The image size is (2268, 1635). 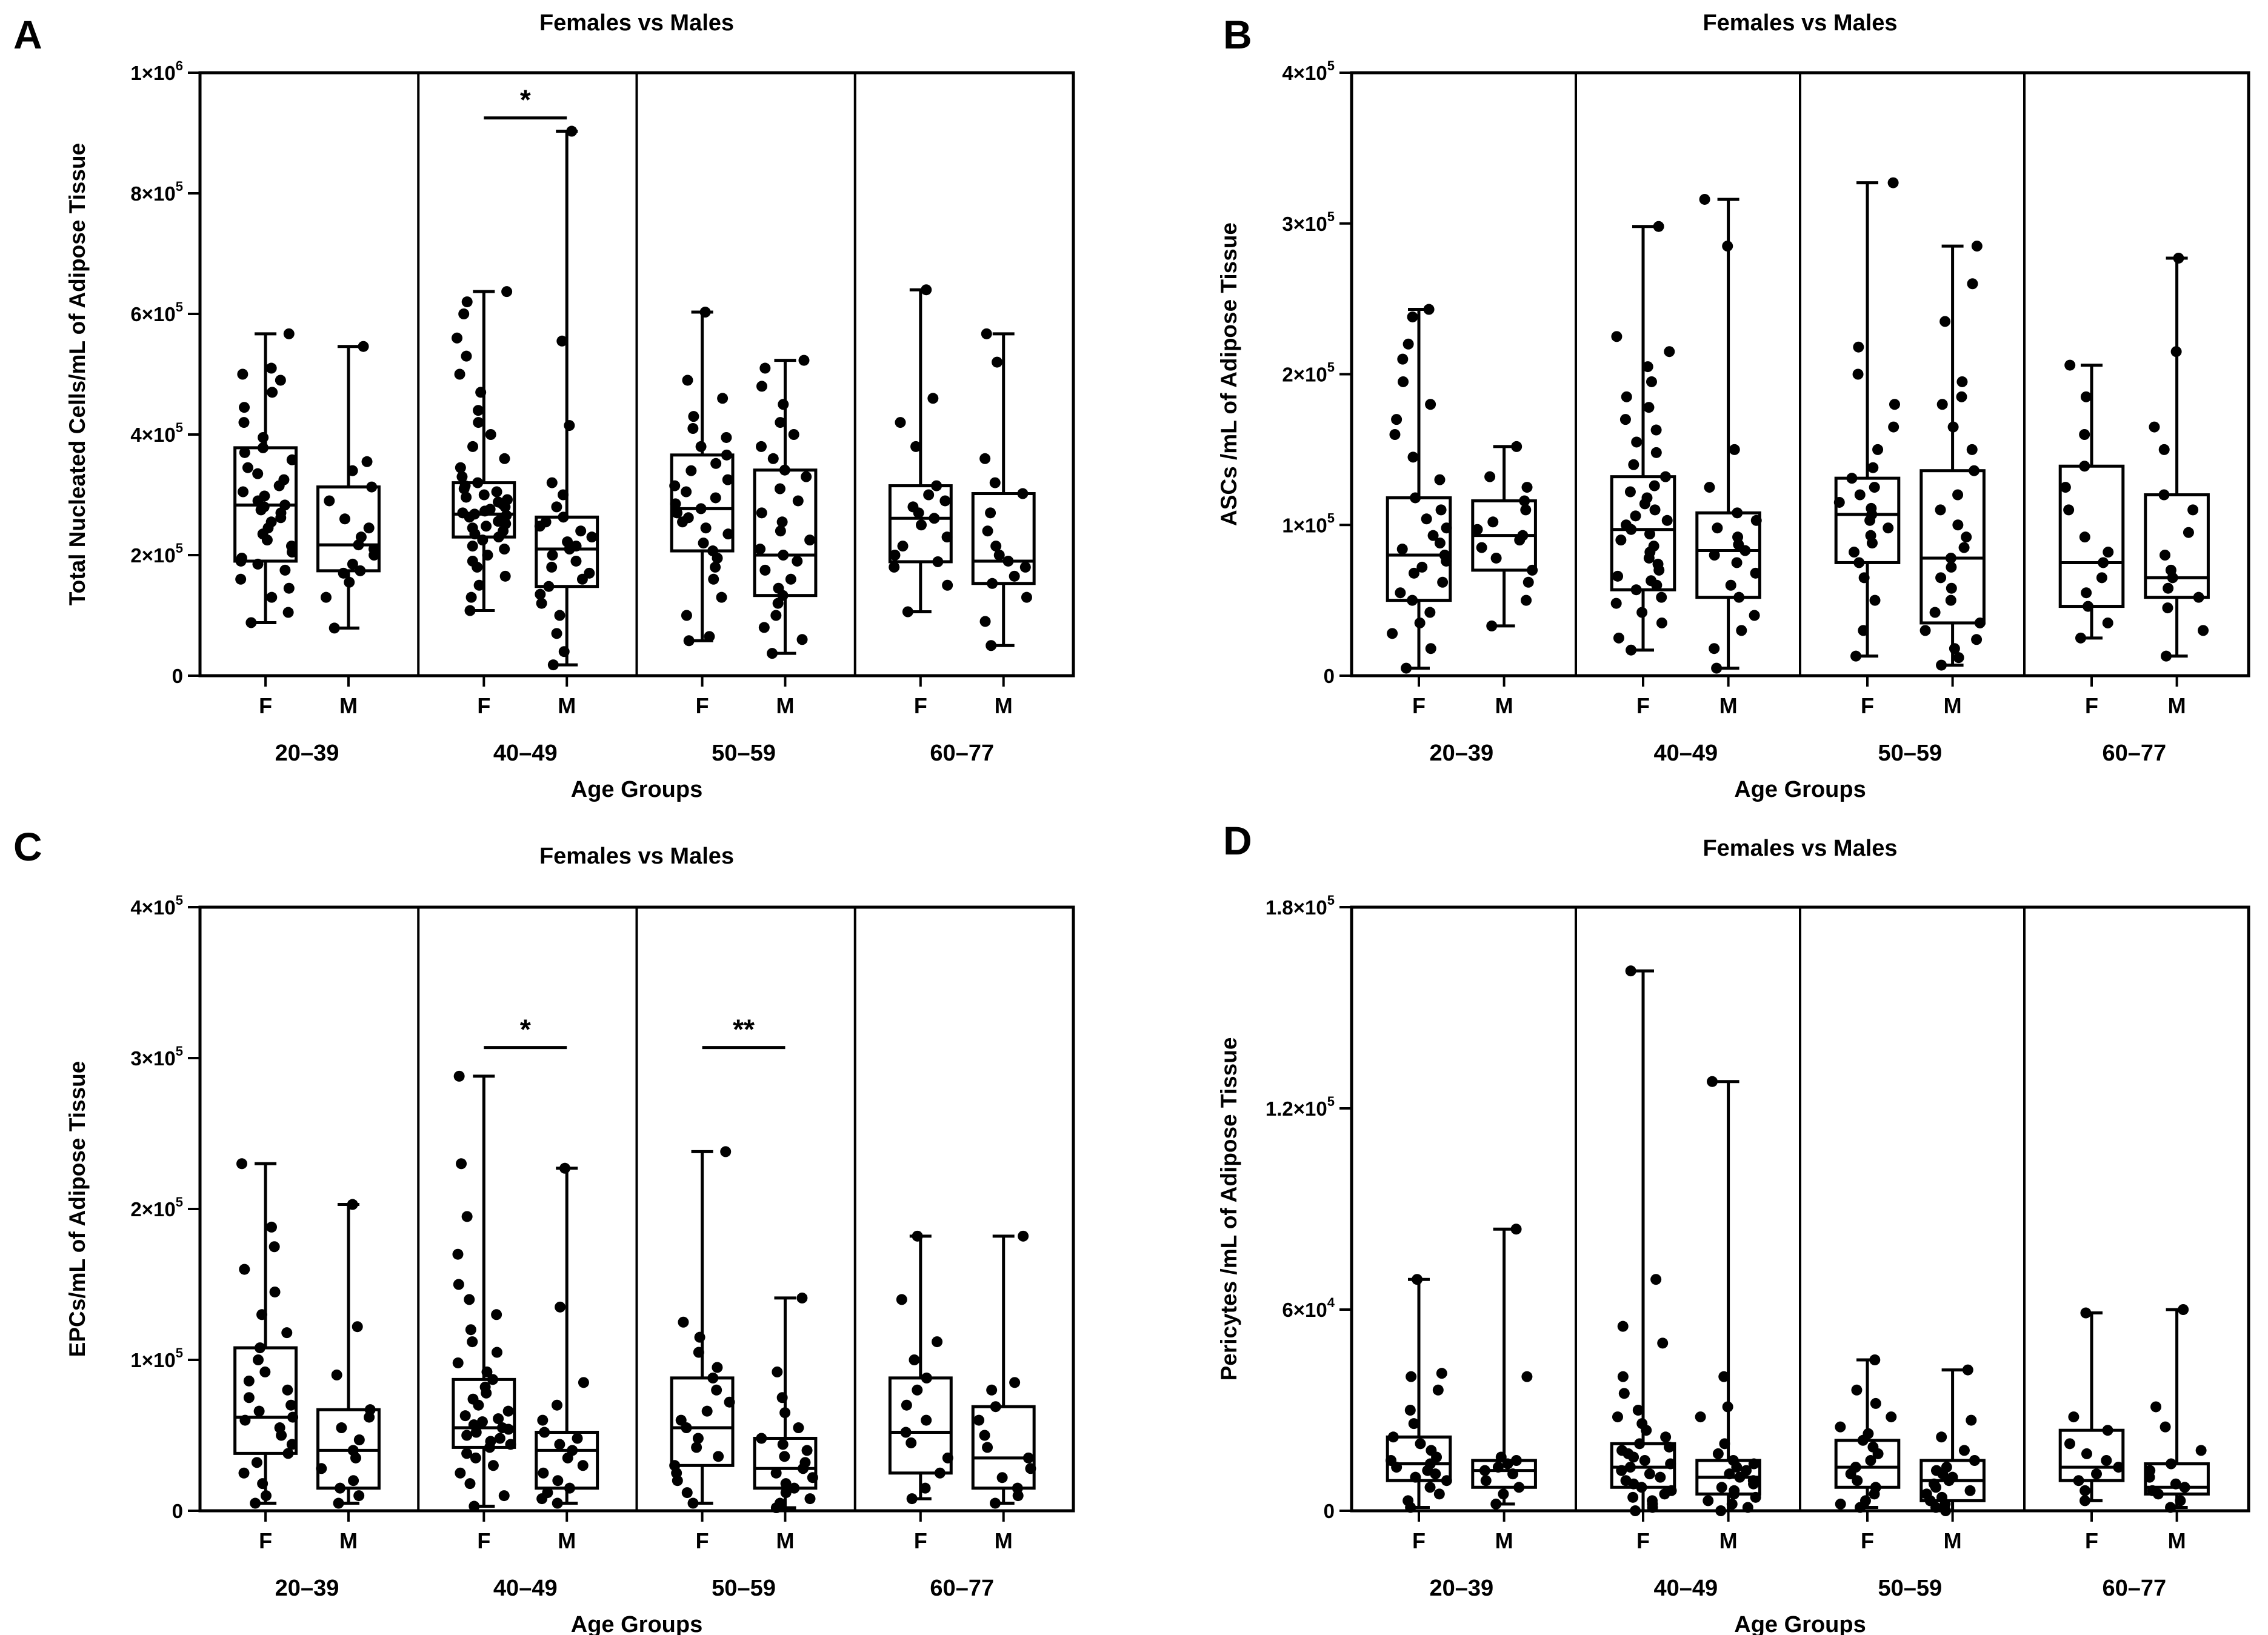 What do you see at coordinates (156, 192) in the screenshot?
I see `y-tick-label: 8×10⁵` at bounding box center [156, 192].